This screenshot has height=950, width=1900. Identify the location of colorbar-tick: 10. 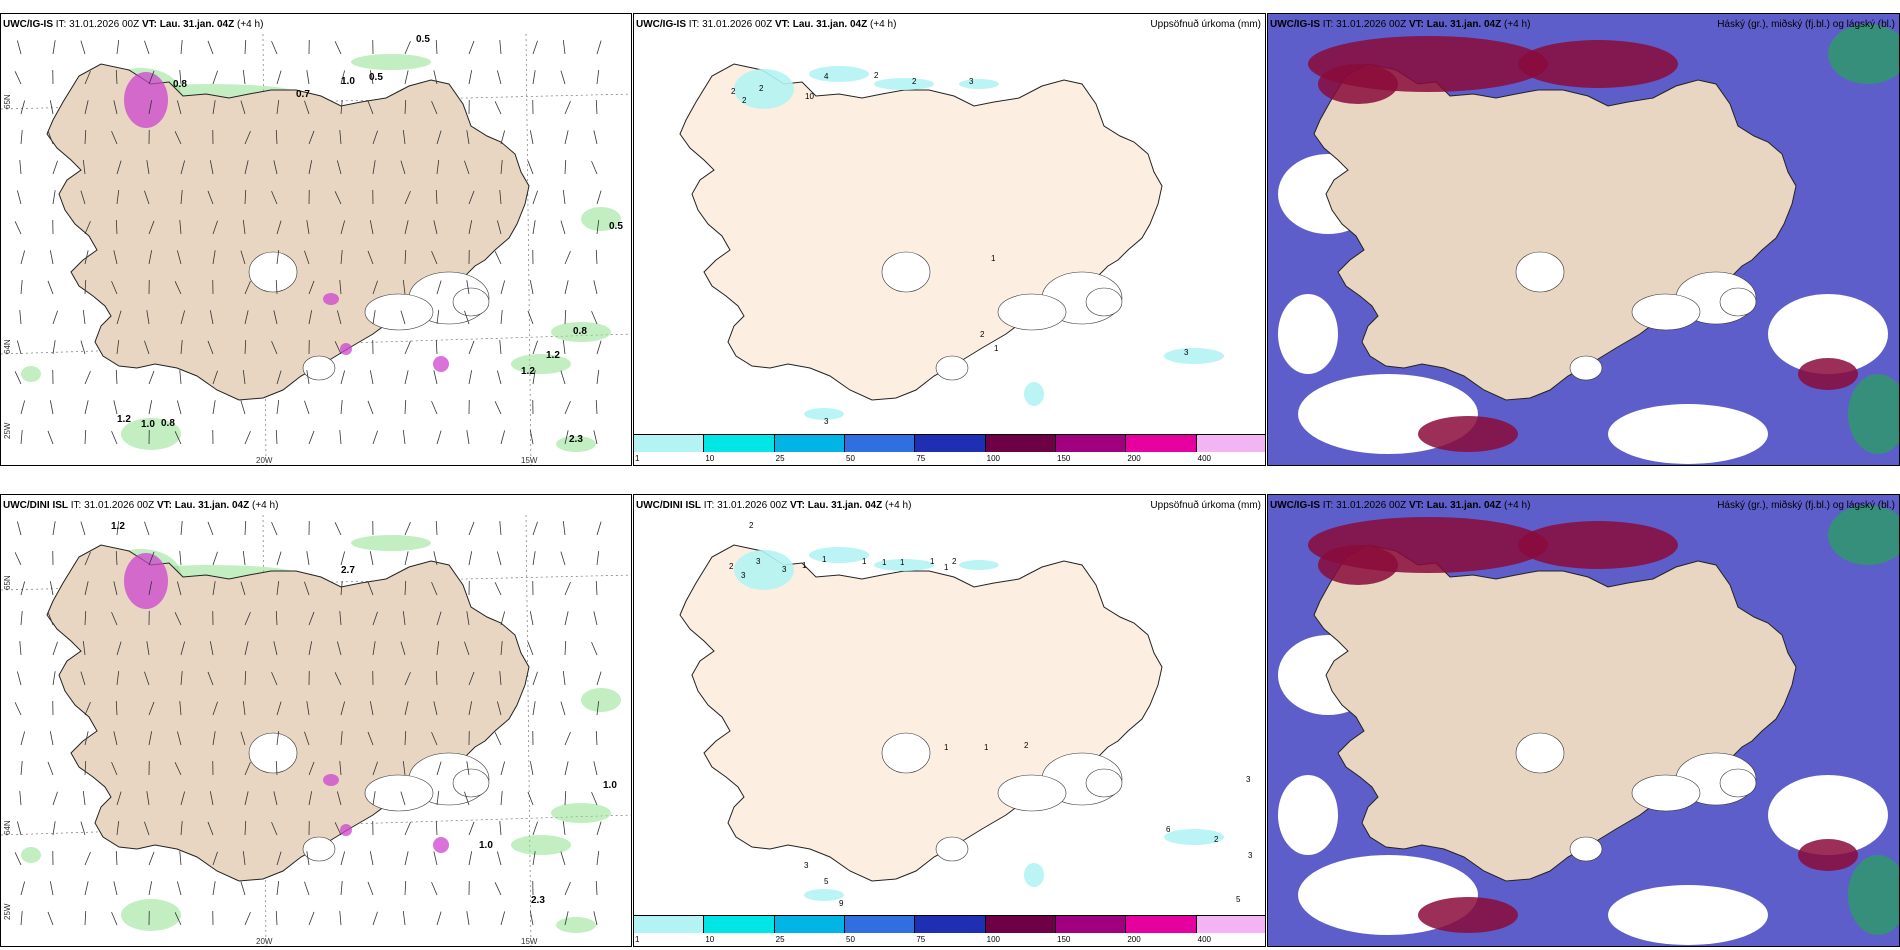
(710, 939).